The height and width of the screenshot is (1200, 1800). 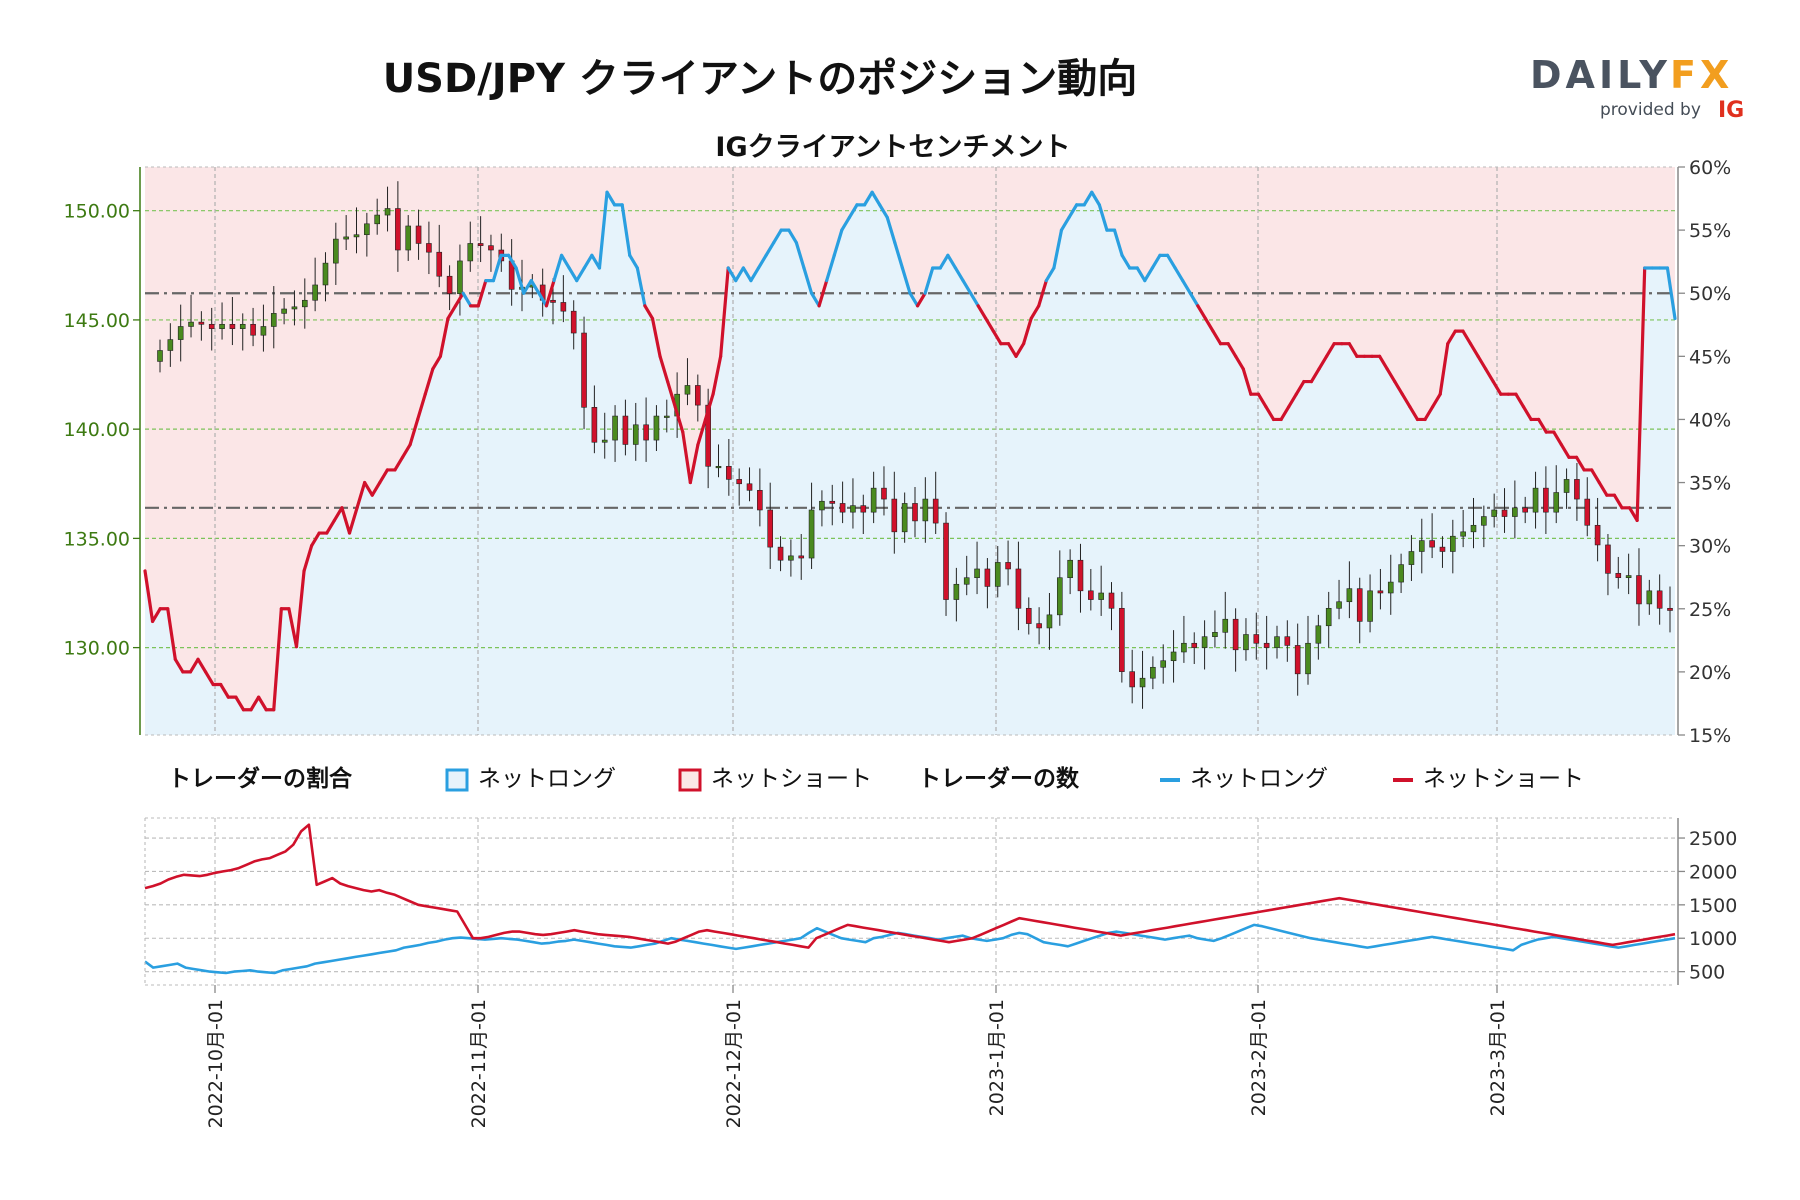 What do you see at coordinates (1710, 357) in the screenshot?
I see `sentiment-tick-label: 45%` at bounding box center [1710, 357].